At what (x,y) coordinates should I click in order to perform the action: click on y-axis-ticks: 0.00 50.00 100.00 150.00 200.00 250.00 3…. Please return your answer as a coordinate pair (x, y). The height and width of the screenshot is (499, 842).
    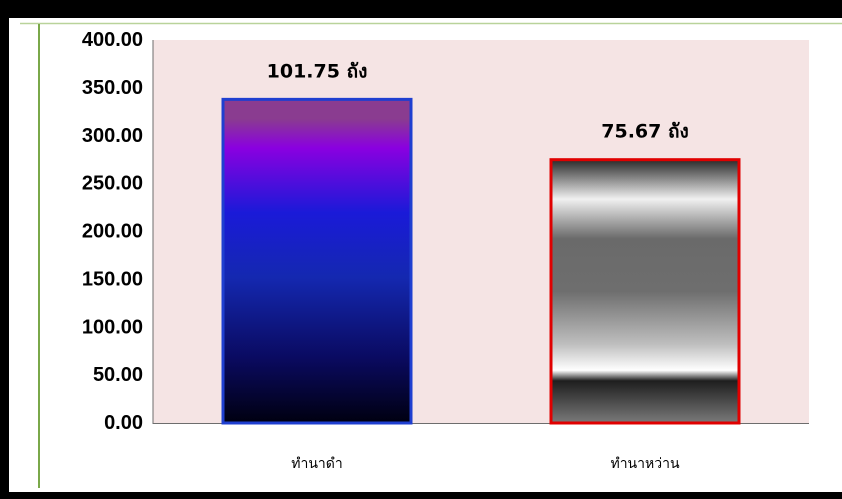
    Looking at the image, I should click on (112, 231).